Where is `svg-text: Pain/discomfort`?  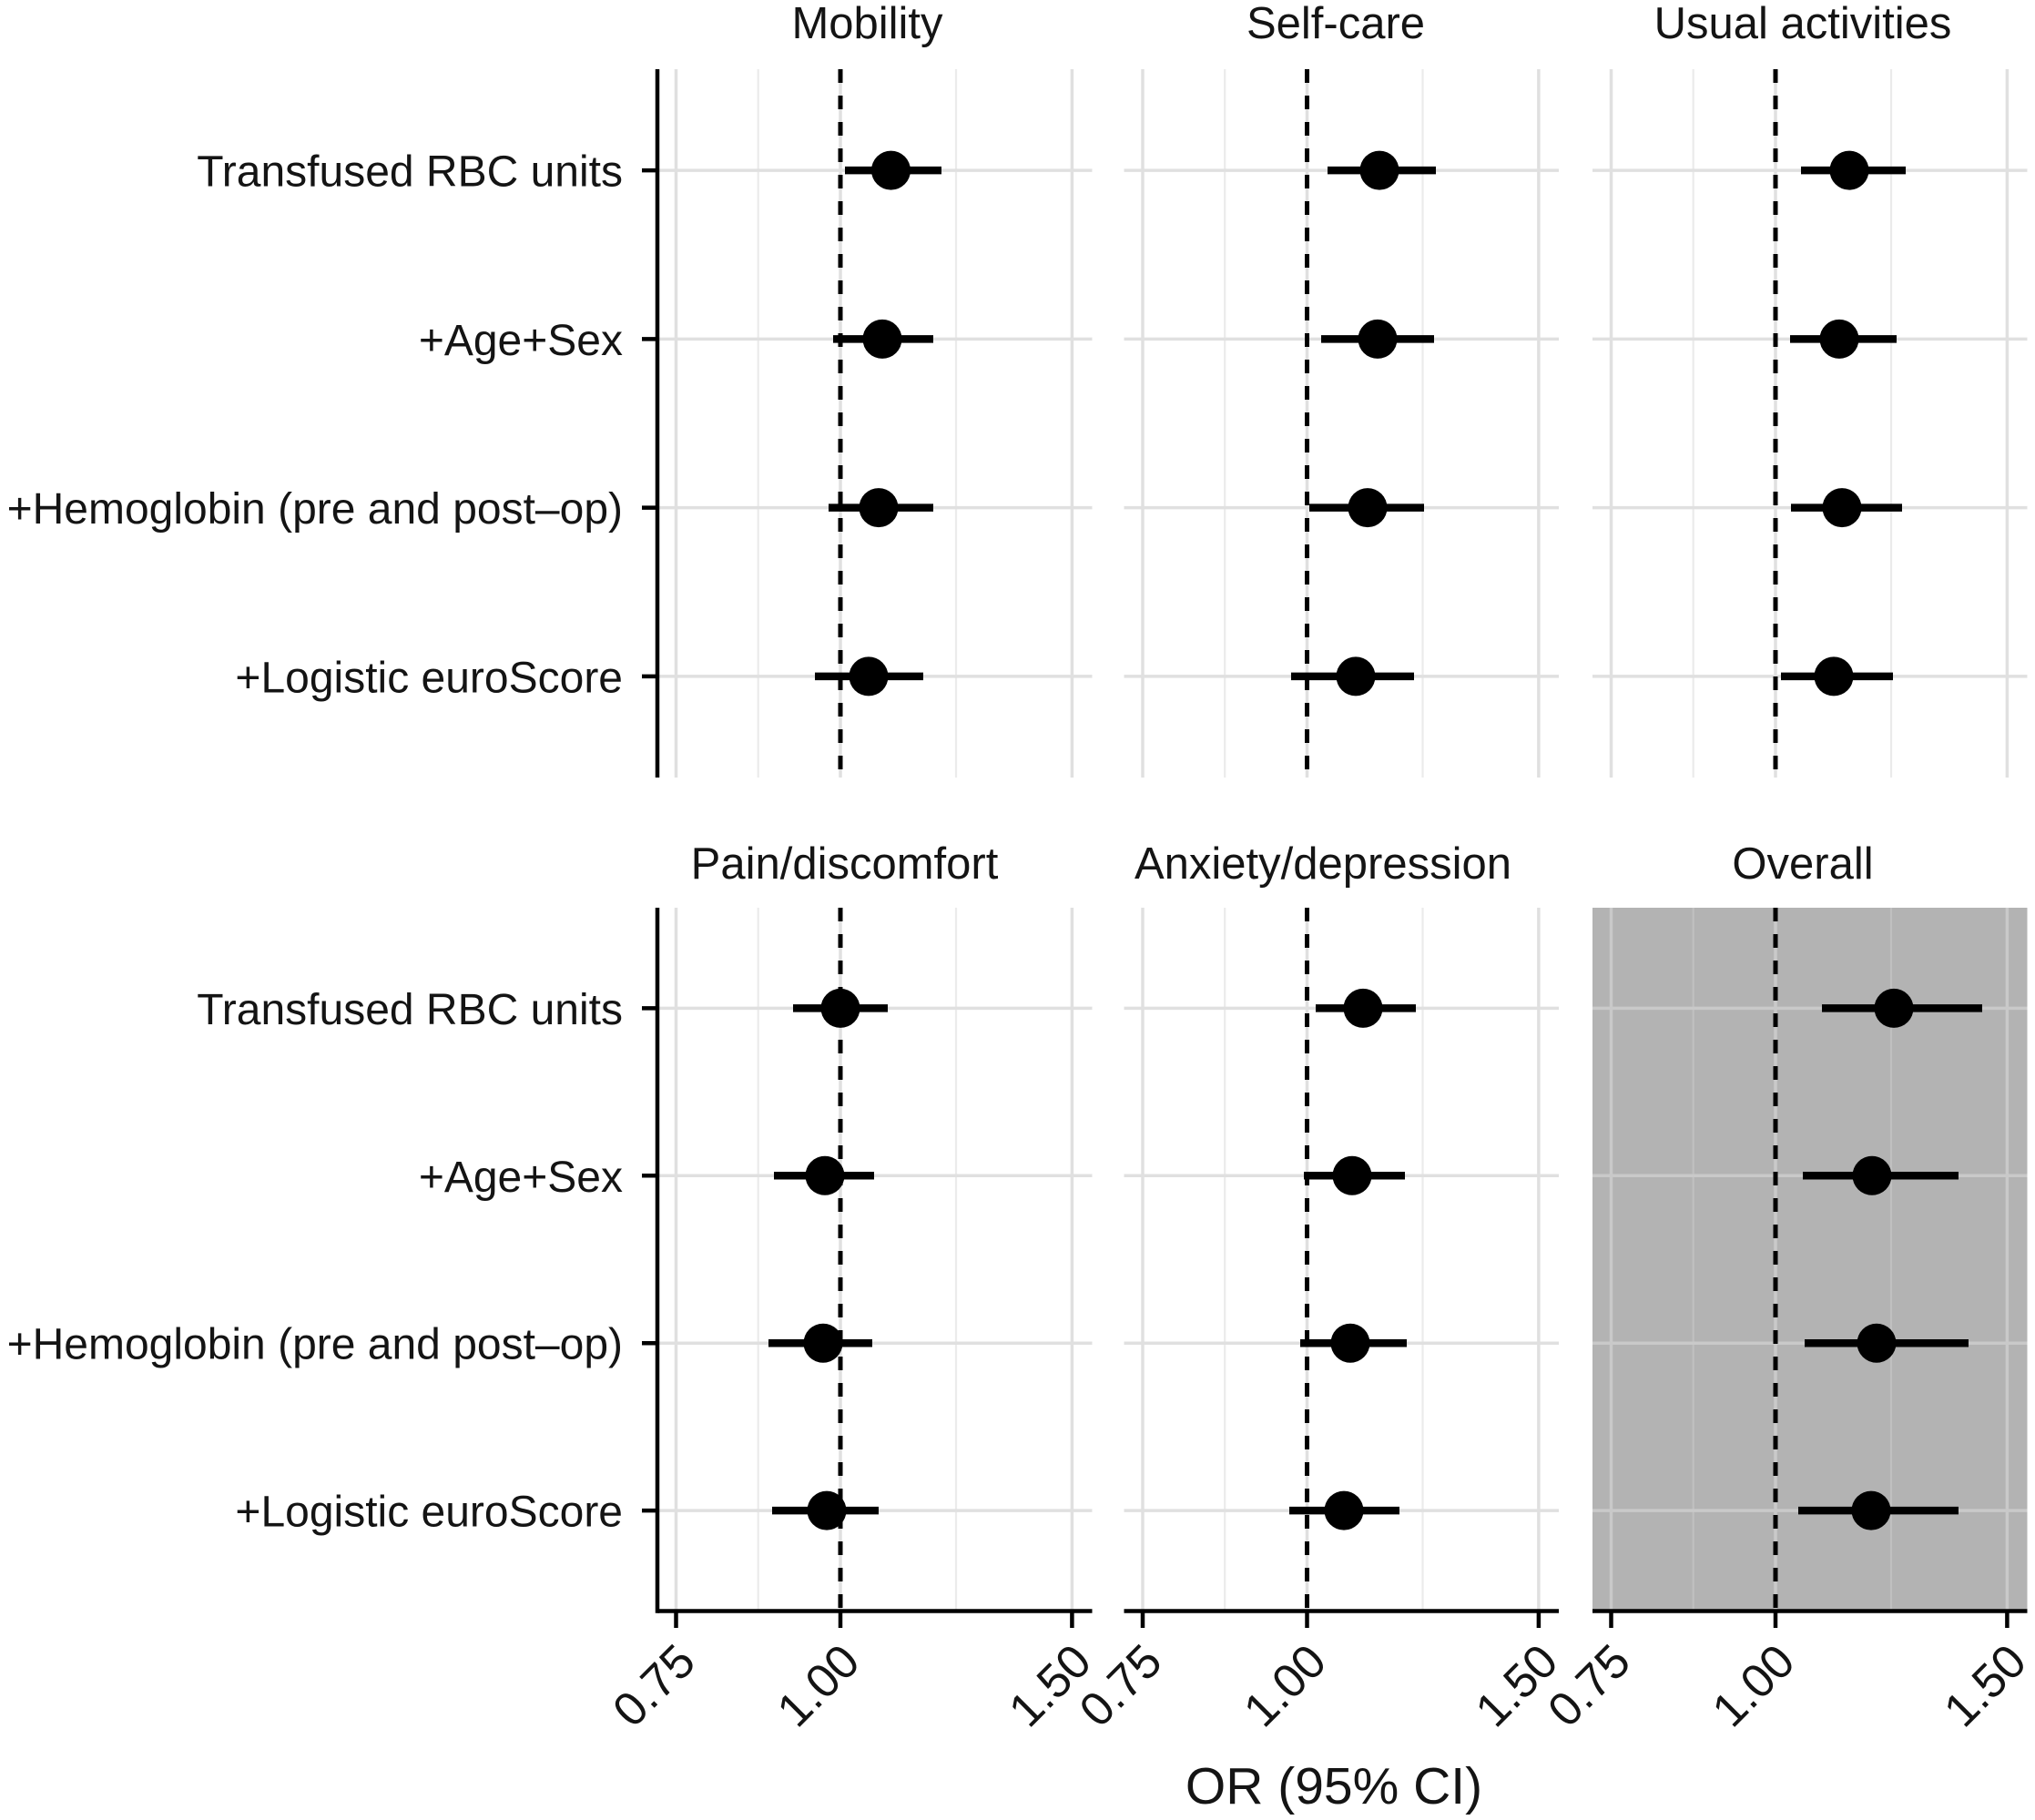
svg-text: Pain/discomfort is located at coordinates (845, 864).